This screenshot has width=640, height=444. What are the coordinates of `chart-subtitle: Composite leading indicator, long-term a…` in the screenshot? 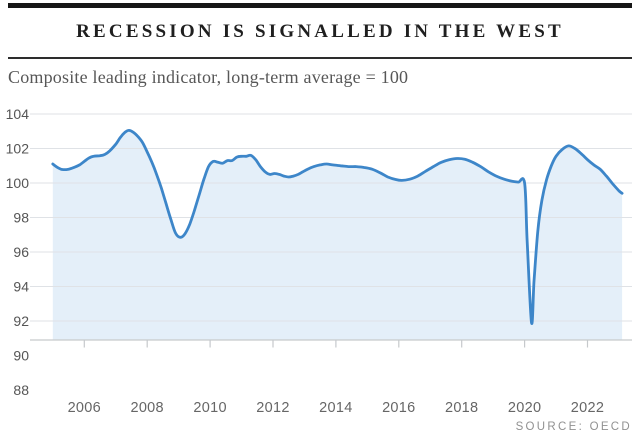 It's located at (208, 77).